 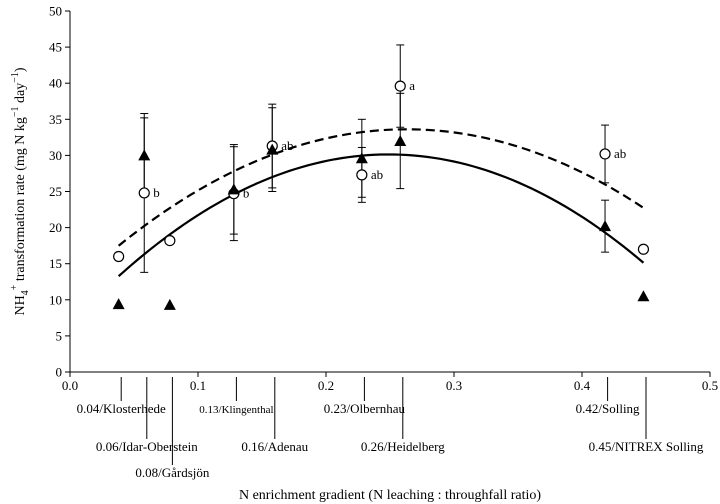 What do you see at coordinates (403, 446) in the screenshot?
I see `site-label: 0.26/Heidelberg` at bounding box center [403, 446].